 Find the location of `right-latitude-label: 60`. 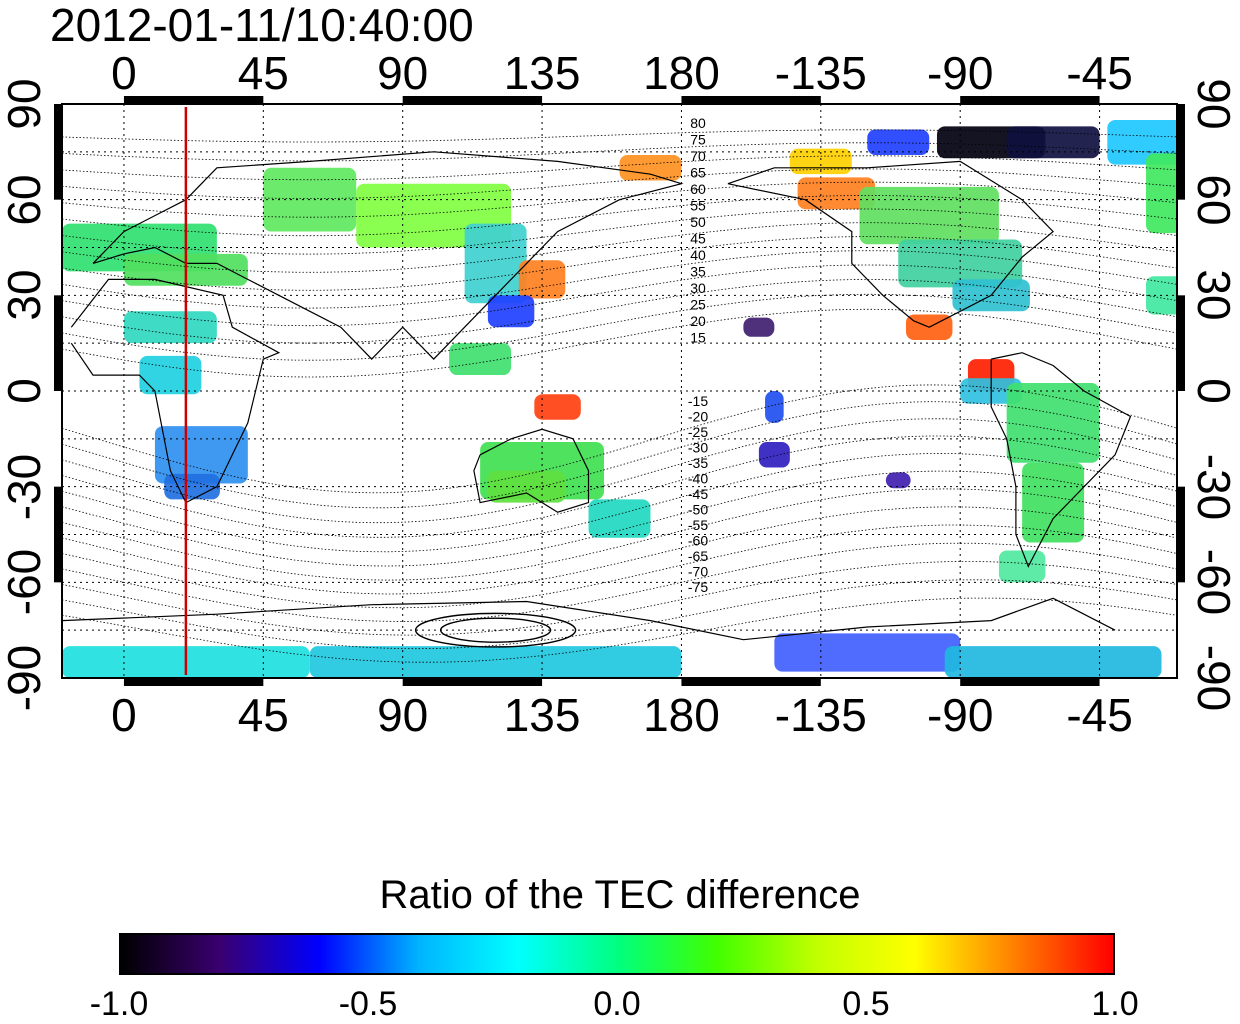

right-latitude-label: 60 is located at coordinates (1214, 200).